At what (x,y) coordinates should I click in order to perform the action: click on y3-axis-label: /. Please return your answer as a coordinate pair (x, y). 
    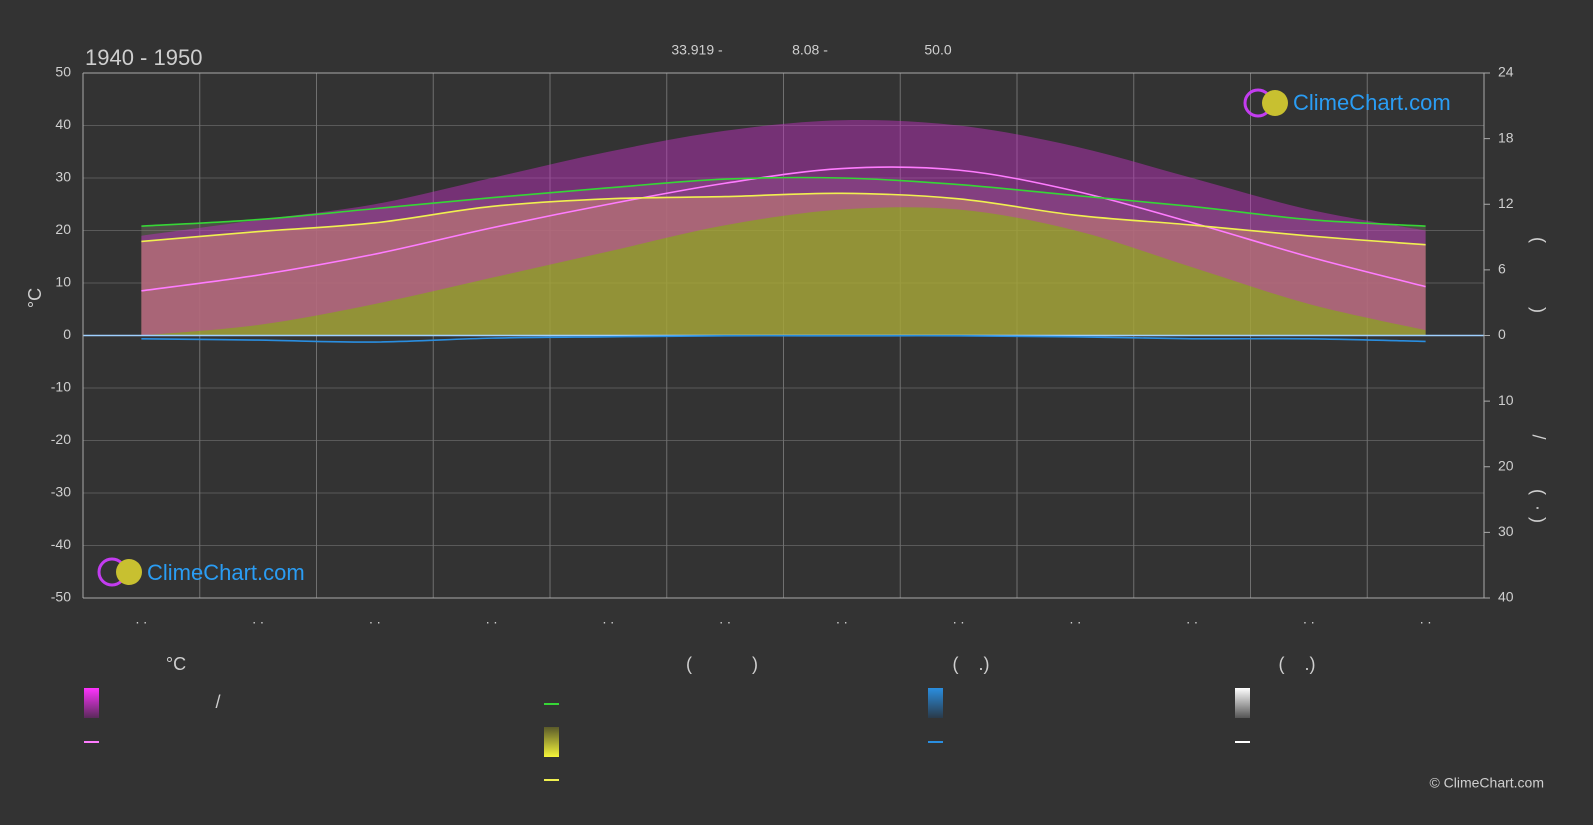
    Looking at the image, I should click on (1538, 436).